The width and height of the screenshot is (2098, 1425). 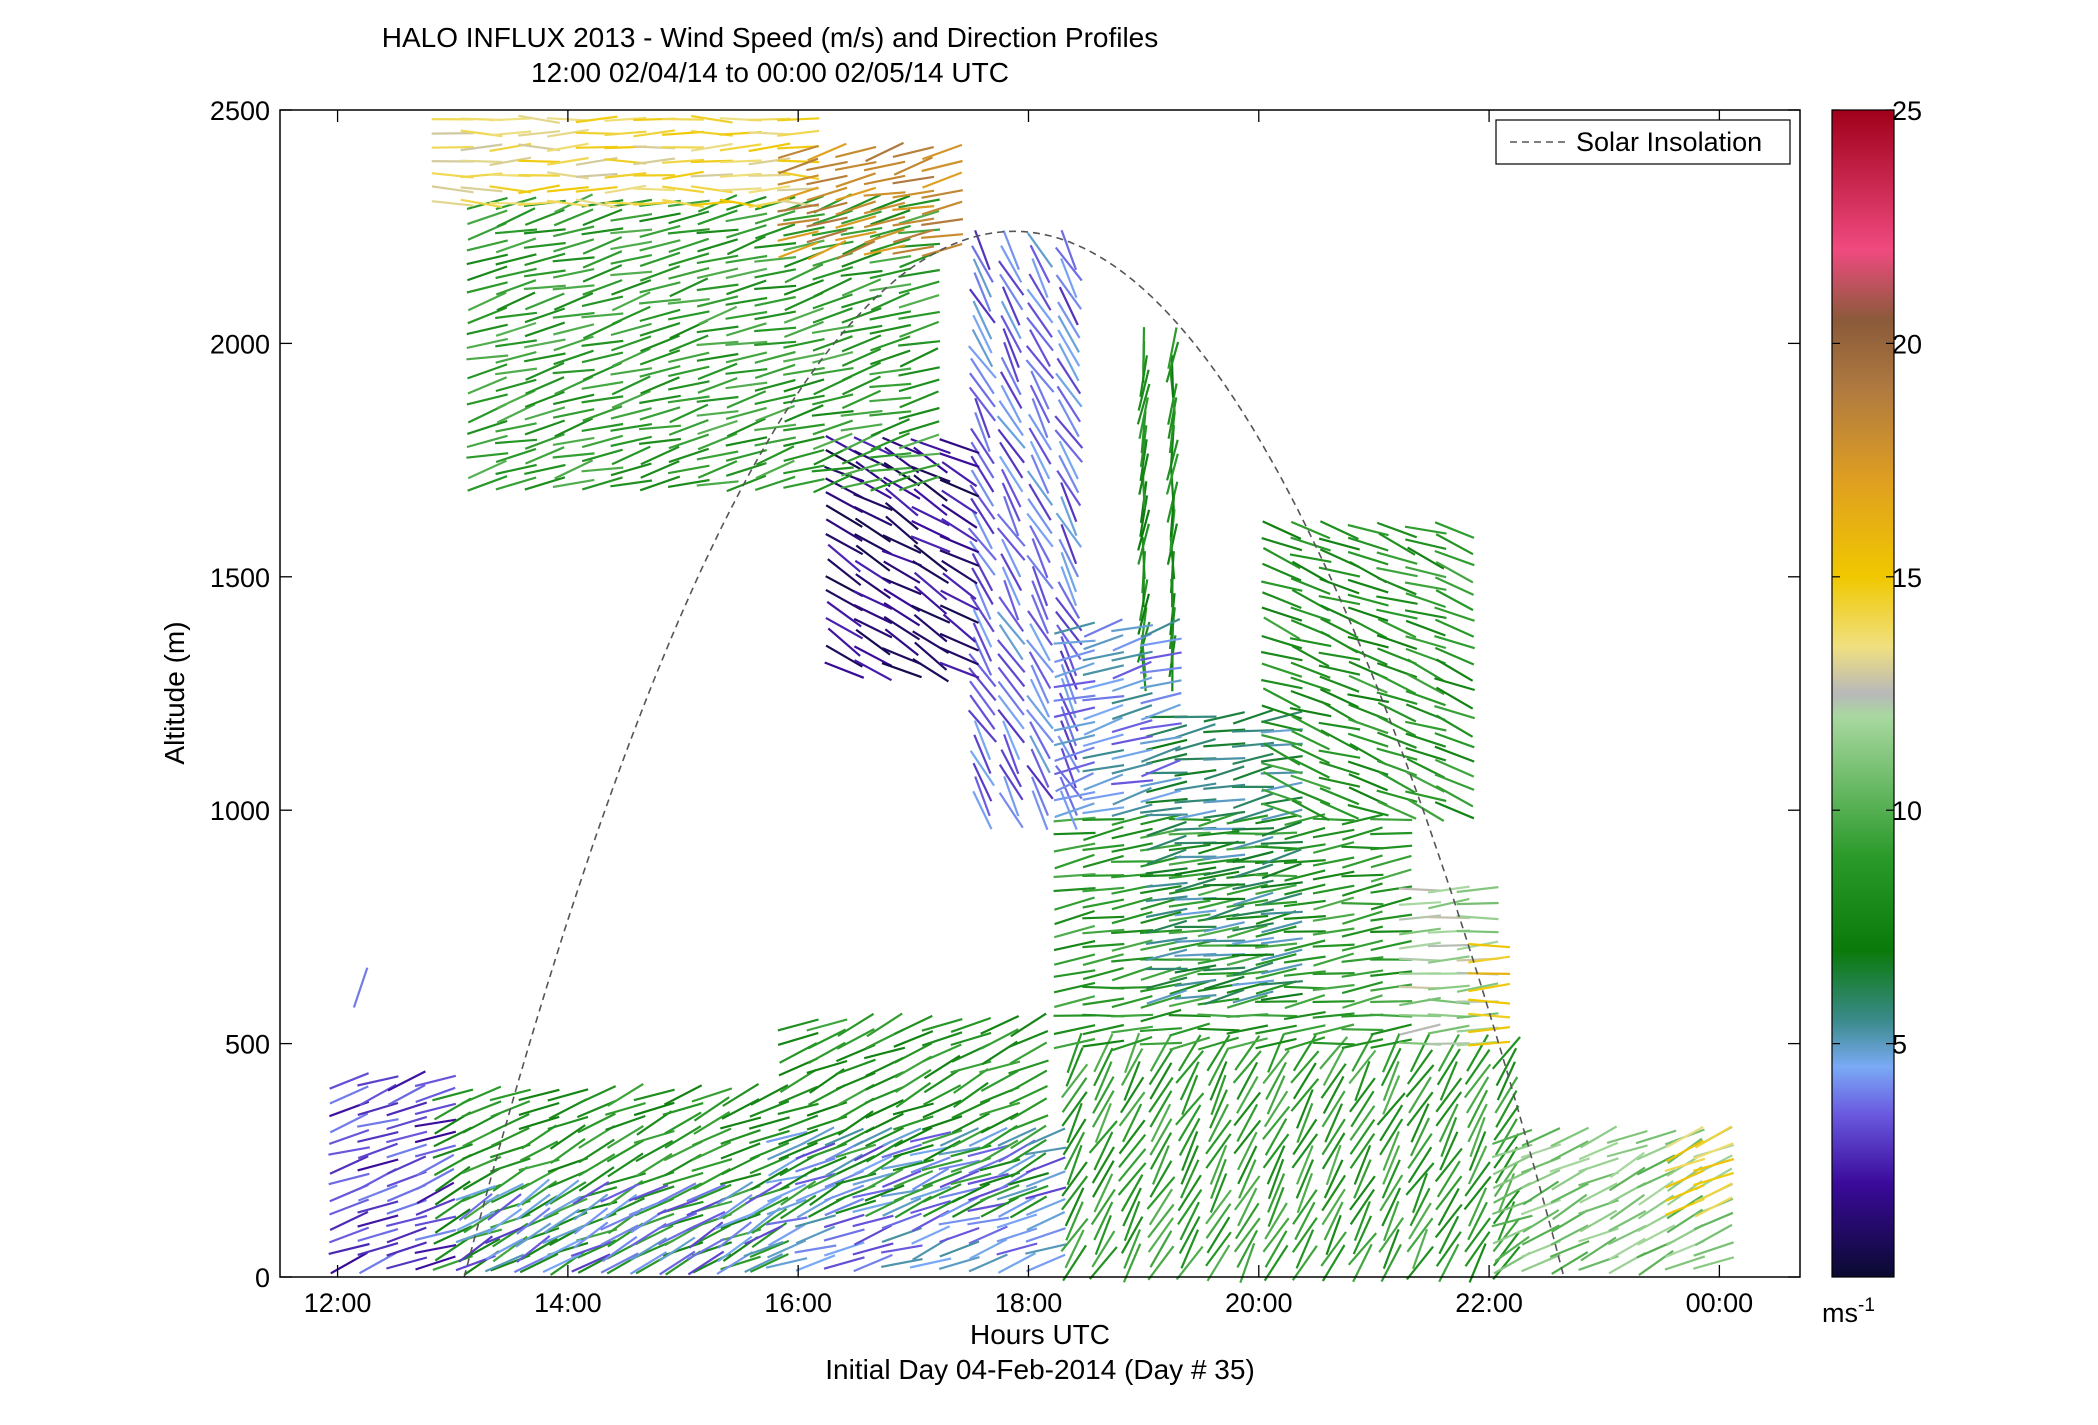 I want to click on x-tick-label: 12:00, so click(x=338, y=1303).